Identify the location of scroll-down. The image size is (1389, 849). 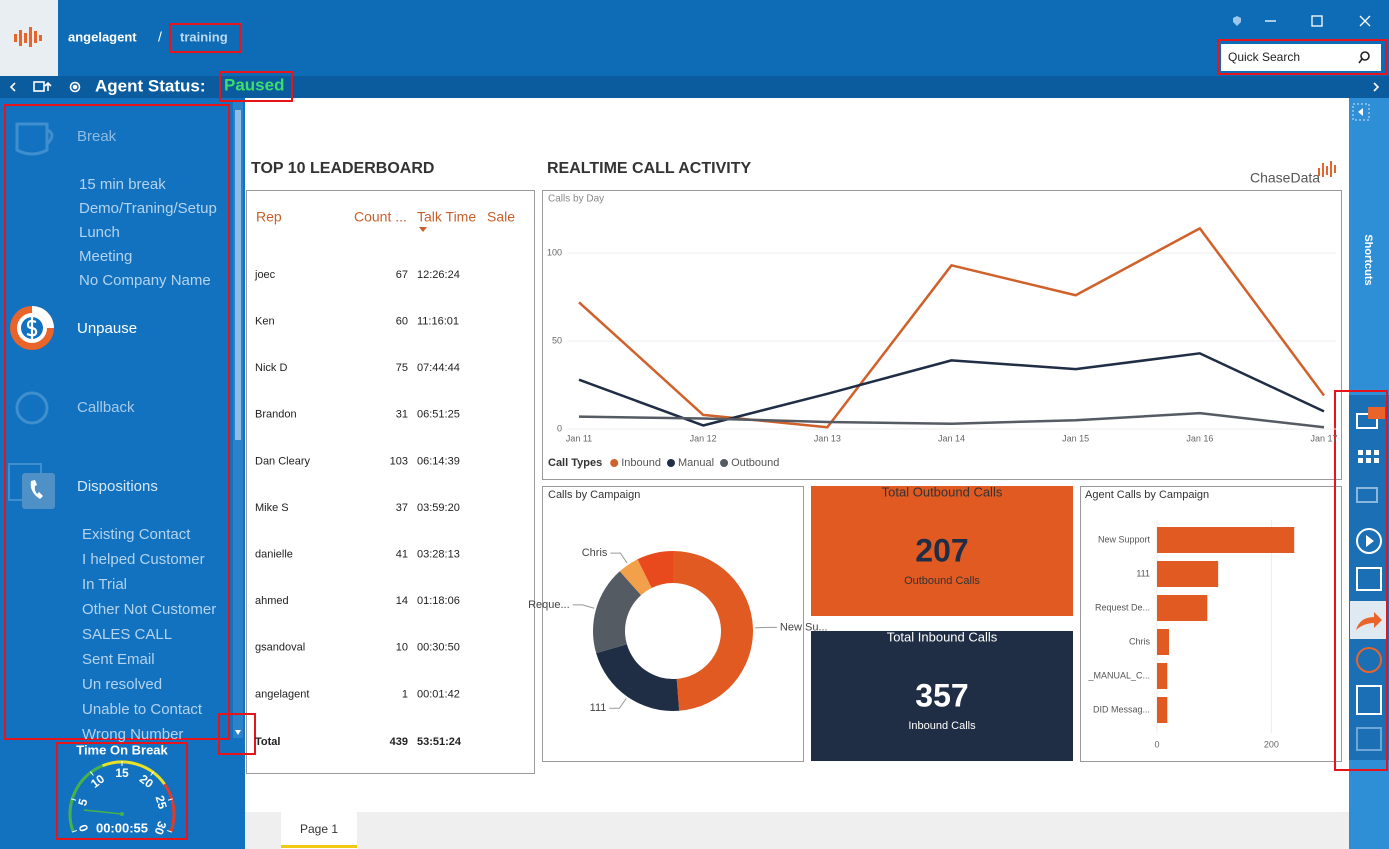
(238, 732).